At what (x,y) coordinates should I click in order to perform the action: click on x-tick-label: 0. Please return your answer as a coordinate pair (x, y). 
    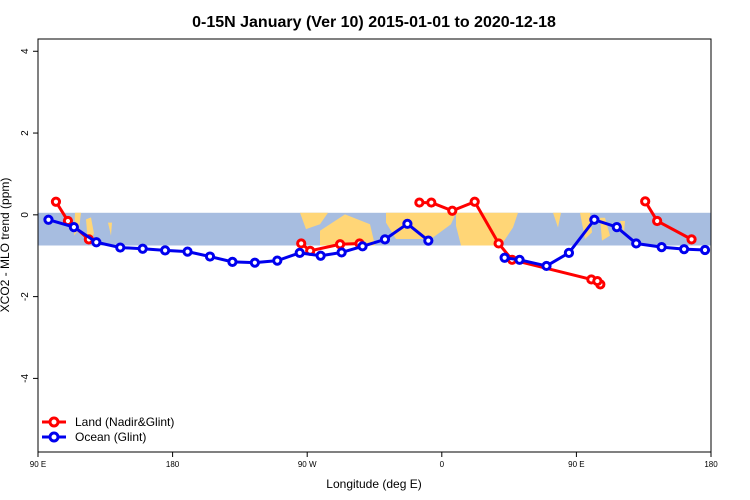
    Looking at the image, I should click on (442, 464).